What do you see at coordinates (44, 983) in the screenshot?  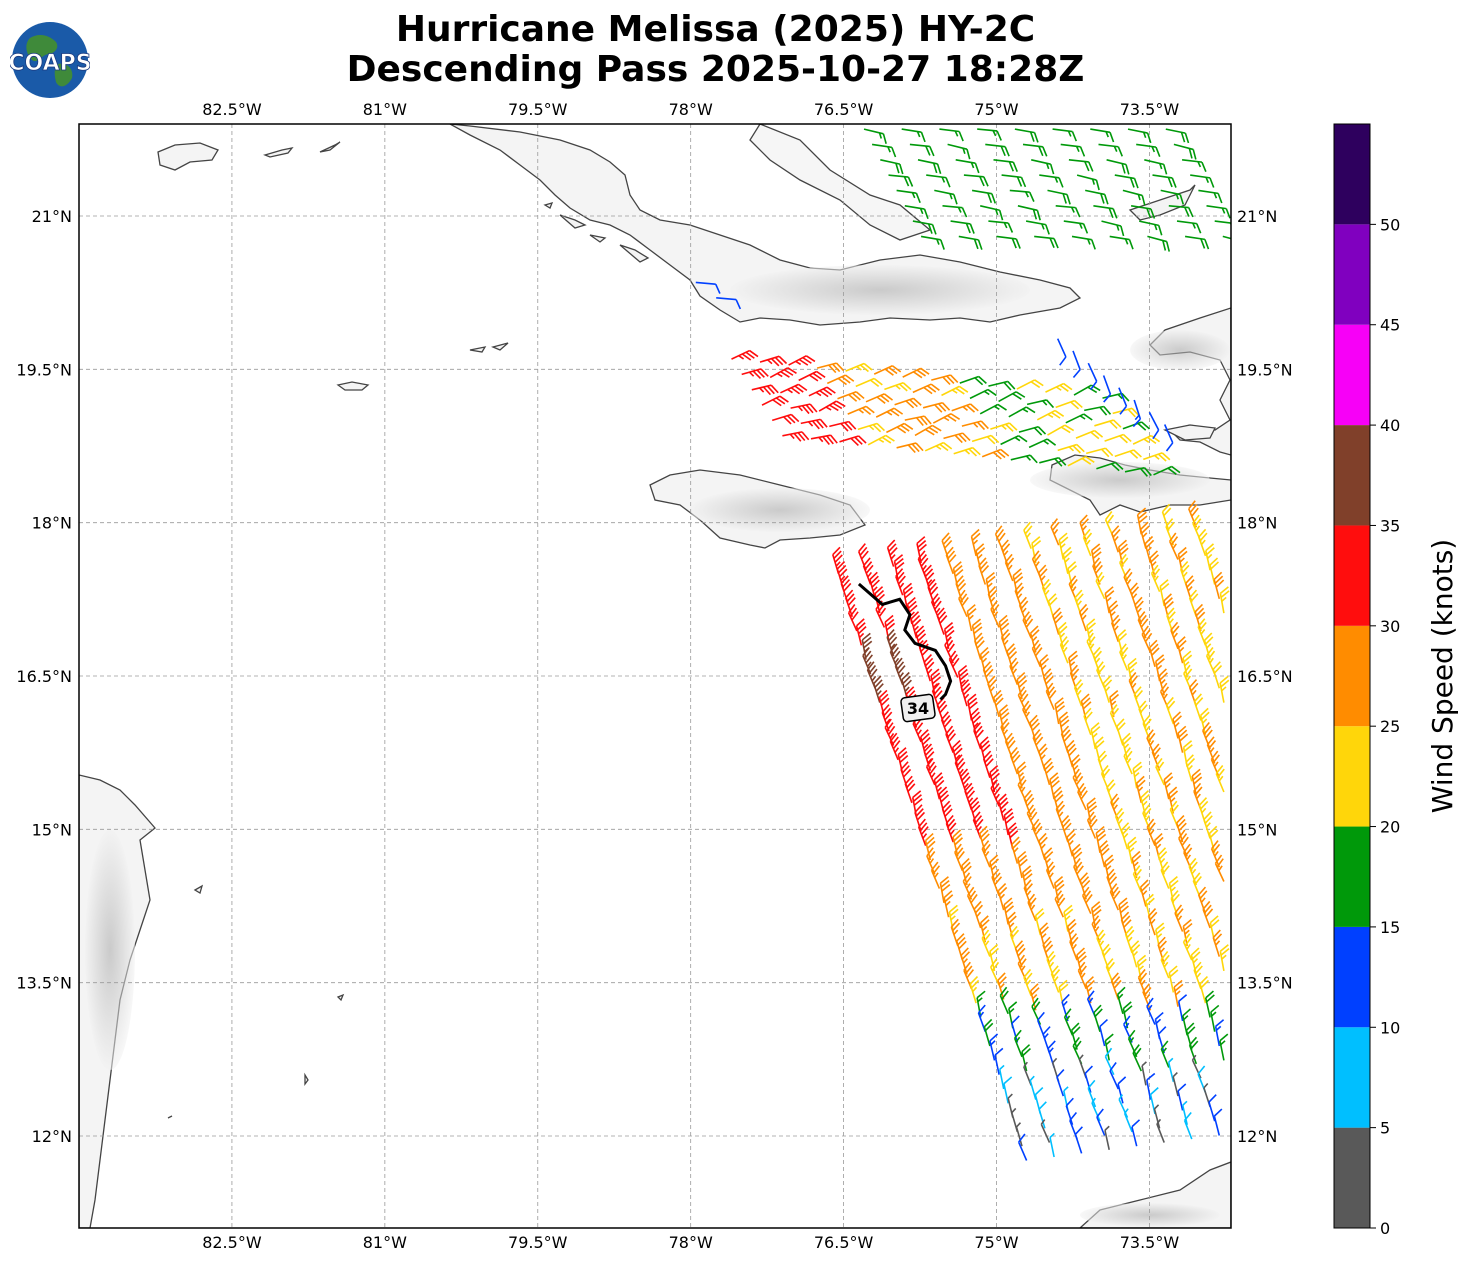 I see `lat-tick-label-left: 13.5°N` at bounding box center [44, 983].